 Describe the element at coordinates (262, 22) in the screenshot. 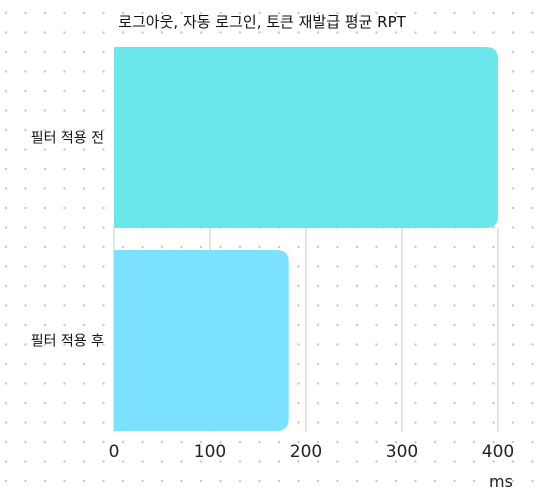

I see `chart-title: 로그아웃, 자동 로그인, 토큰 재발급 평균 RPT` at that location.